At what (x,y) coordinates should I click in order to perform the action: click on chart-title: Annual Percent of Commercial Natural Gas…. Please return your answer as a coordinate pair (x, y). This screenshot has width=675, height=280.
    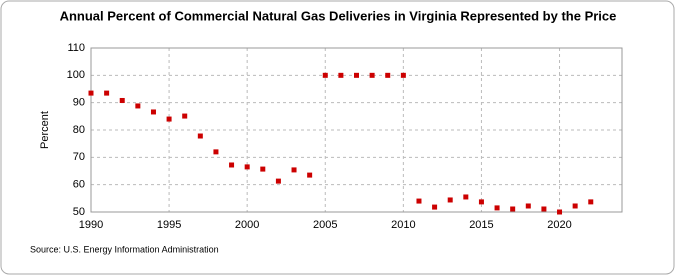
    Looking at the image, I should click on (338, 15).